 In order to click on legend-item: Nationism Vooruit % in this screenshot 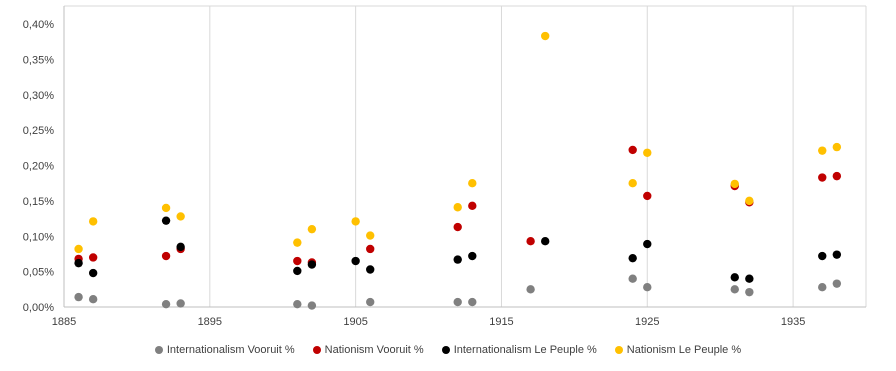, I will do `click(368, 350)`.